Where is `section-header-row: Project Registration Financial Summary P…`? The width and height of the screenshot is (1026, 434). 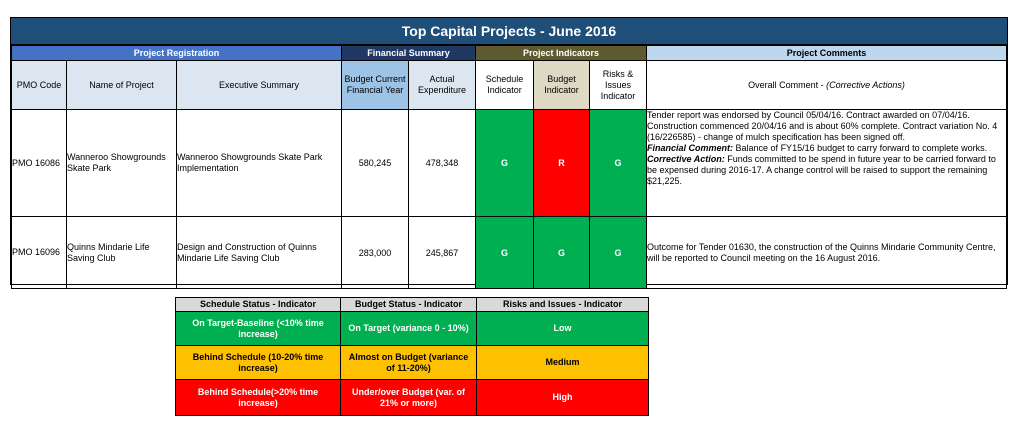
section-header-row: Project Registration Financial Summary P… is located at coordinates (509, 53).